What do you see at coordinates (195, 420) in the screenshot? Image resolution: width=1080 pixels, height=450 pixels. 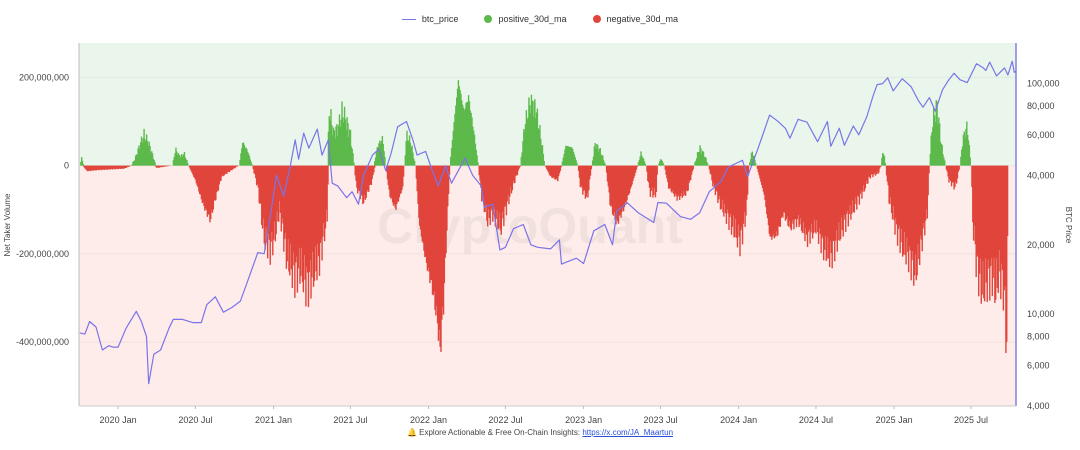 I see `x-tick-label: 2020 Jul` at bounding box center [195, 420].